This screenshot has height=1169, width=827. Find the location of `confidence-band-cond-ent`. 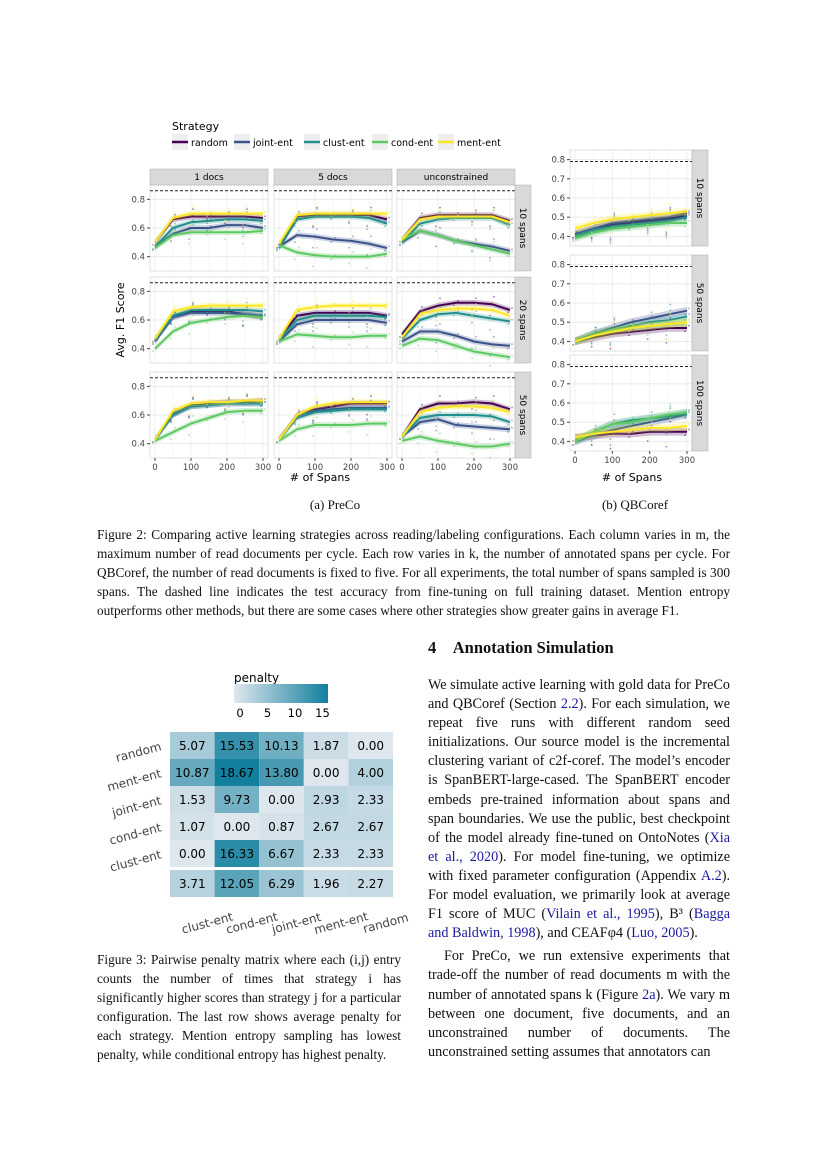

confidence-band-cond-ent is located at coordinates (456, 242).